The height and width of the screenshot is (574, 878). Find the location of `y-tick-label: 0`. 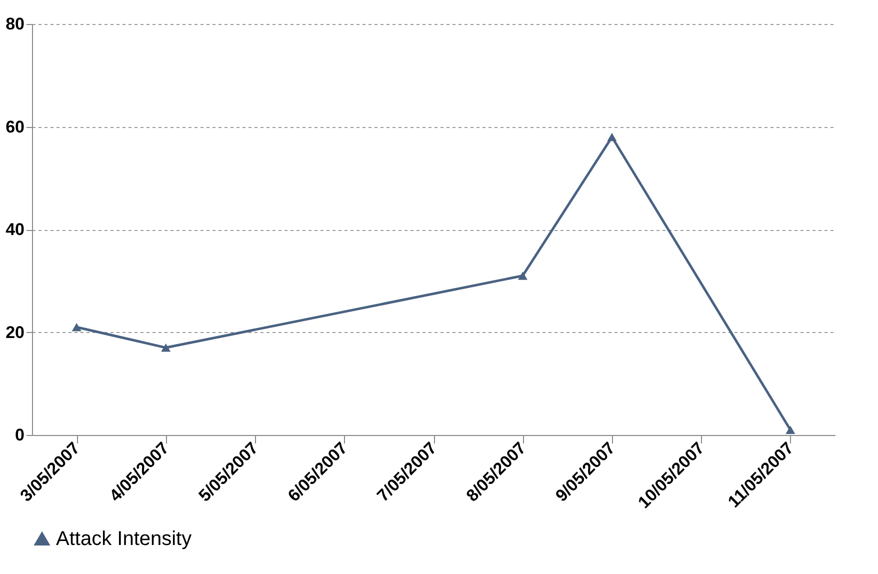

y-tick-label: 0 is located at coordinates (19, 435).